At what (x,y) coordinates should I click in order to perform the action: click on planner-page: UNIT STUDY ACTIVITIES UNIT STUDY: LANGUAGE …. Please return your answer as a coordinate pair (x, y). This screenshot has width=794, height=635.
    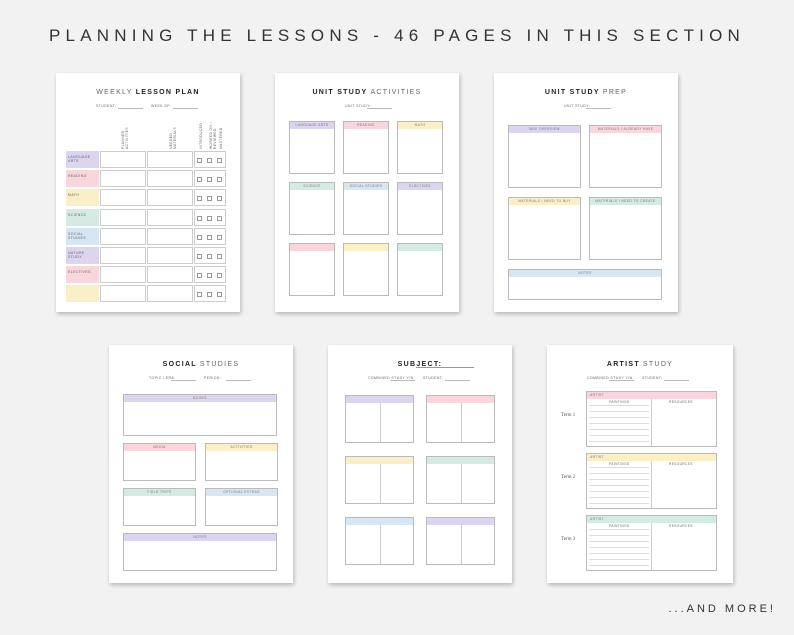
    Looking at the image, I should click on (367, 192).